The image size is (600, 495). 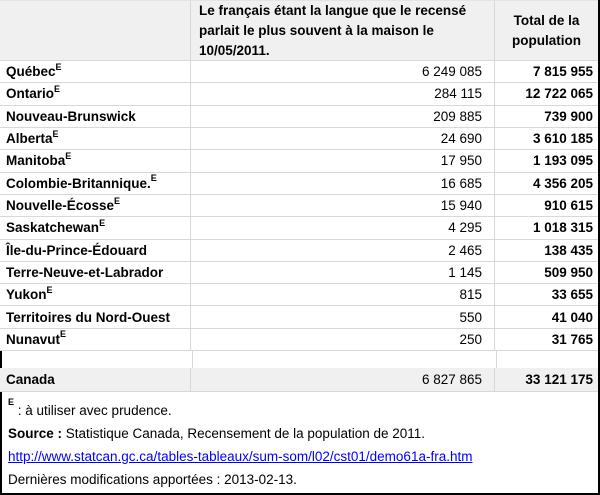 I want to click on total-population-value: 138 435, so click(x=568, y=250).